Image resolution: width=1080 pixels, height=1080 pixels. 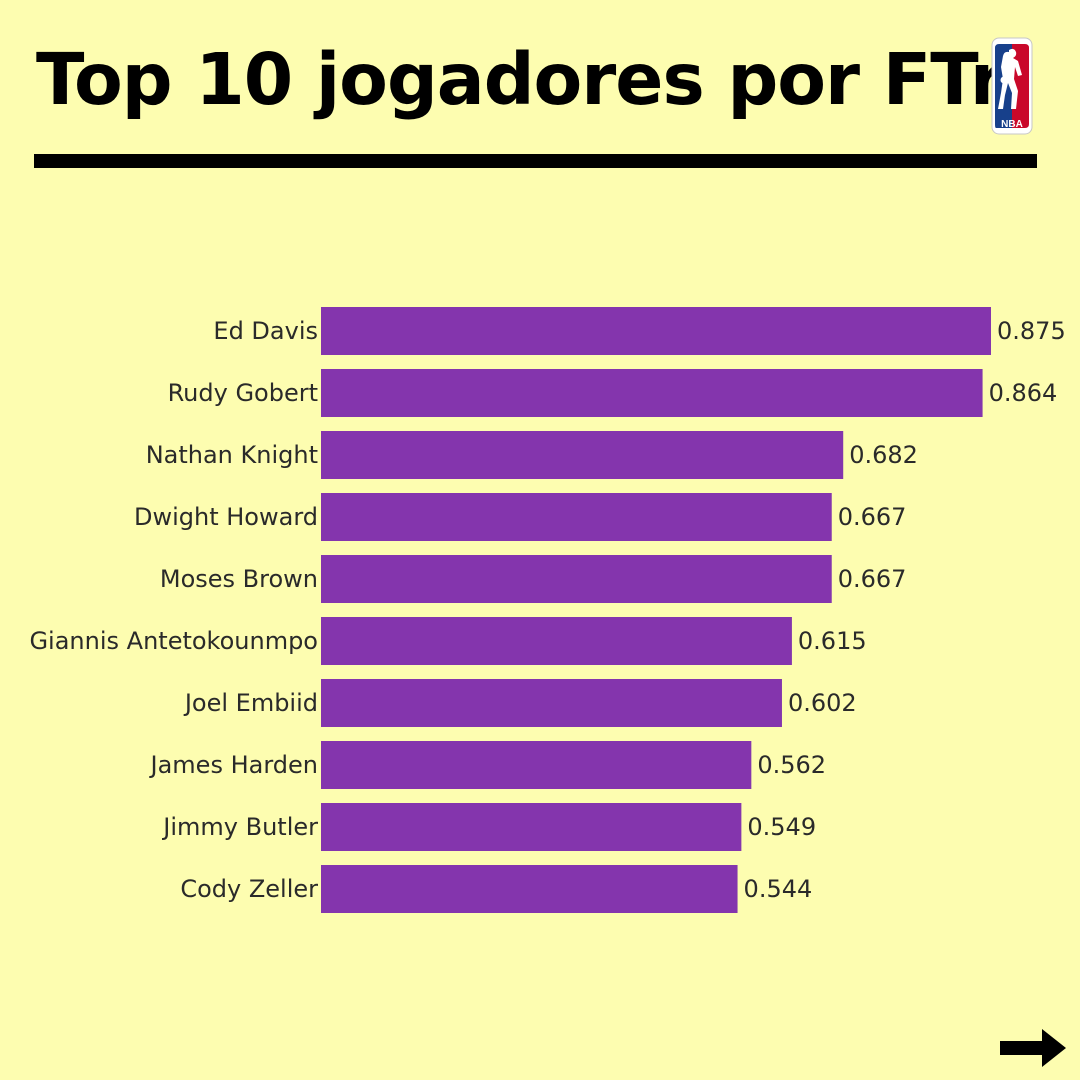 I want to click on category-label-0: Ed Davis, so click(x=265, y=331).